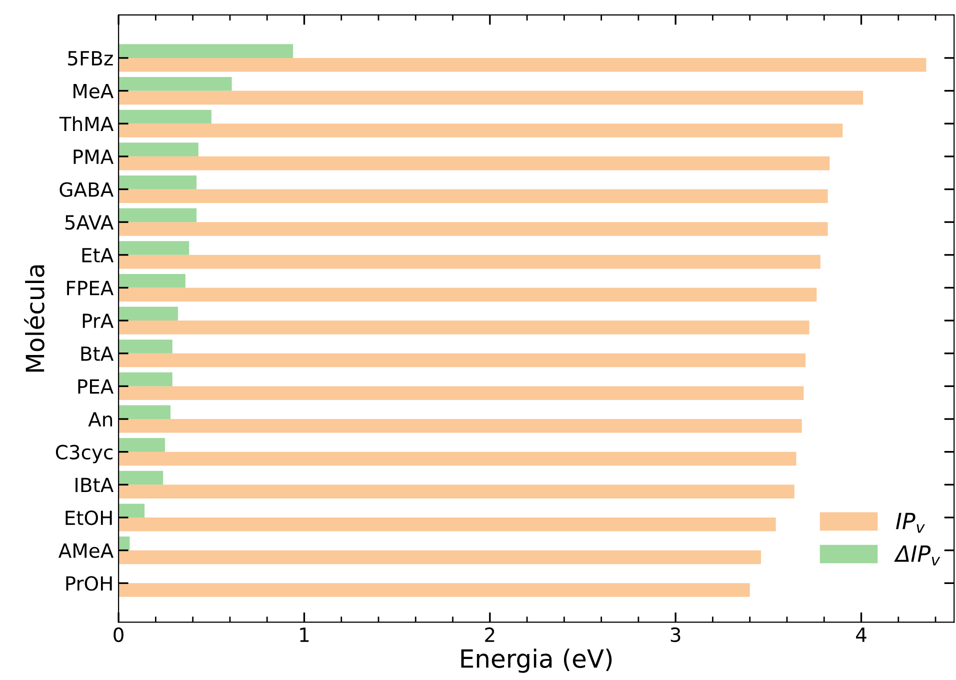 The width and height of the screenshot is (956, 680). What do you see at coordinates (34, 318) in the screenshot?
I see `y-axis-title: Molécula` at bounding box center [34, 318].